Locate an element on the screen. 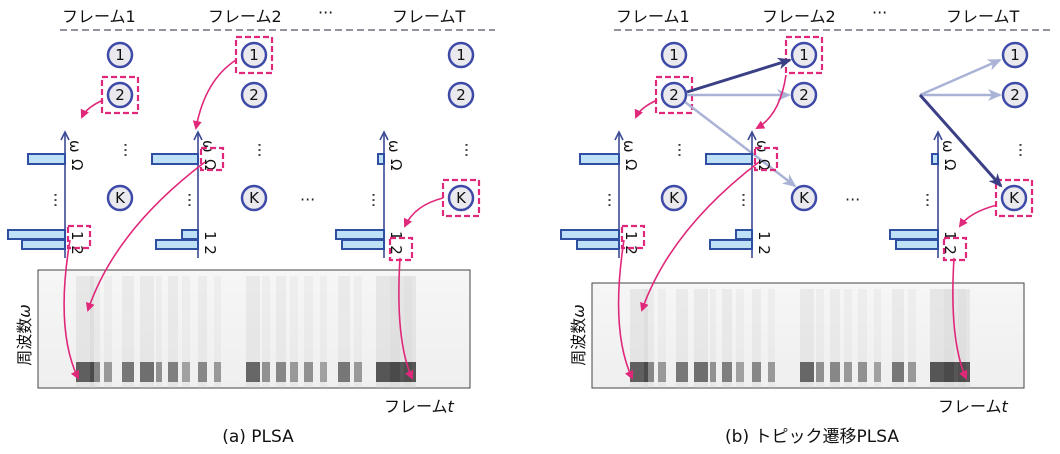  node-2-frameT-label: 2 is located at coordinates (1015, 95).